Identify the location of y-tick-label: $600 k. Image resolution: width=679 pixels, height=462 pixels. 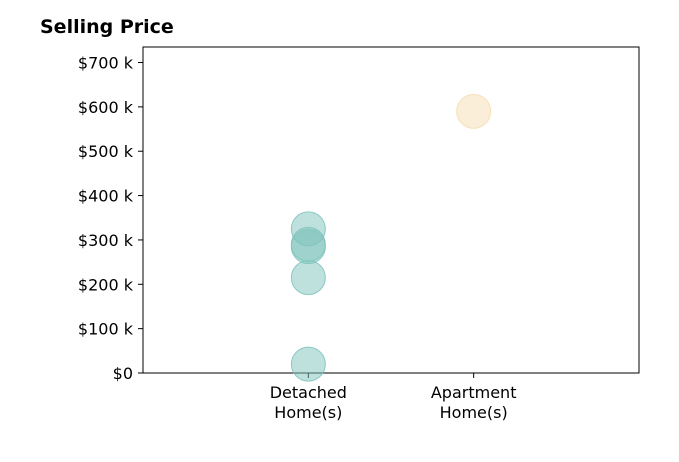
(106, 107).